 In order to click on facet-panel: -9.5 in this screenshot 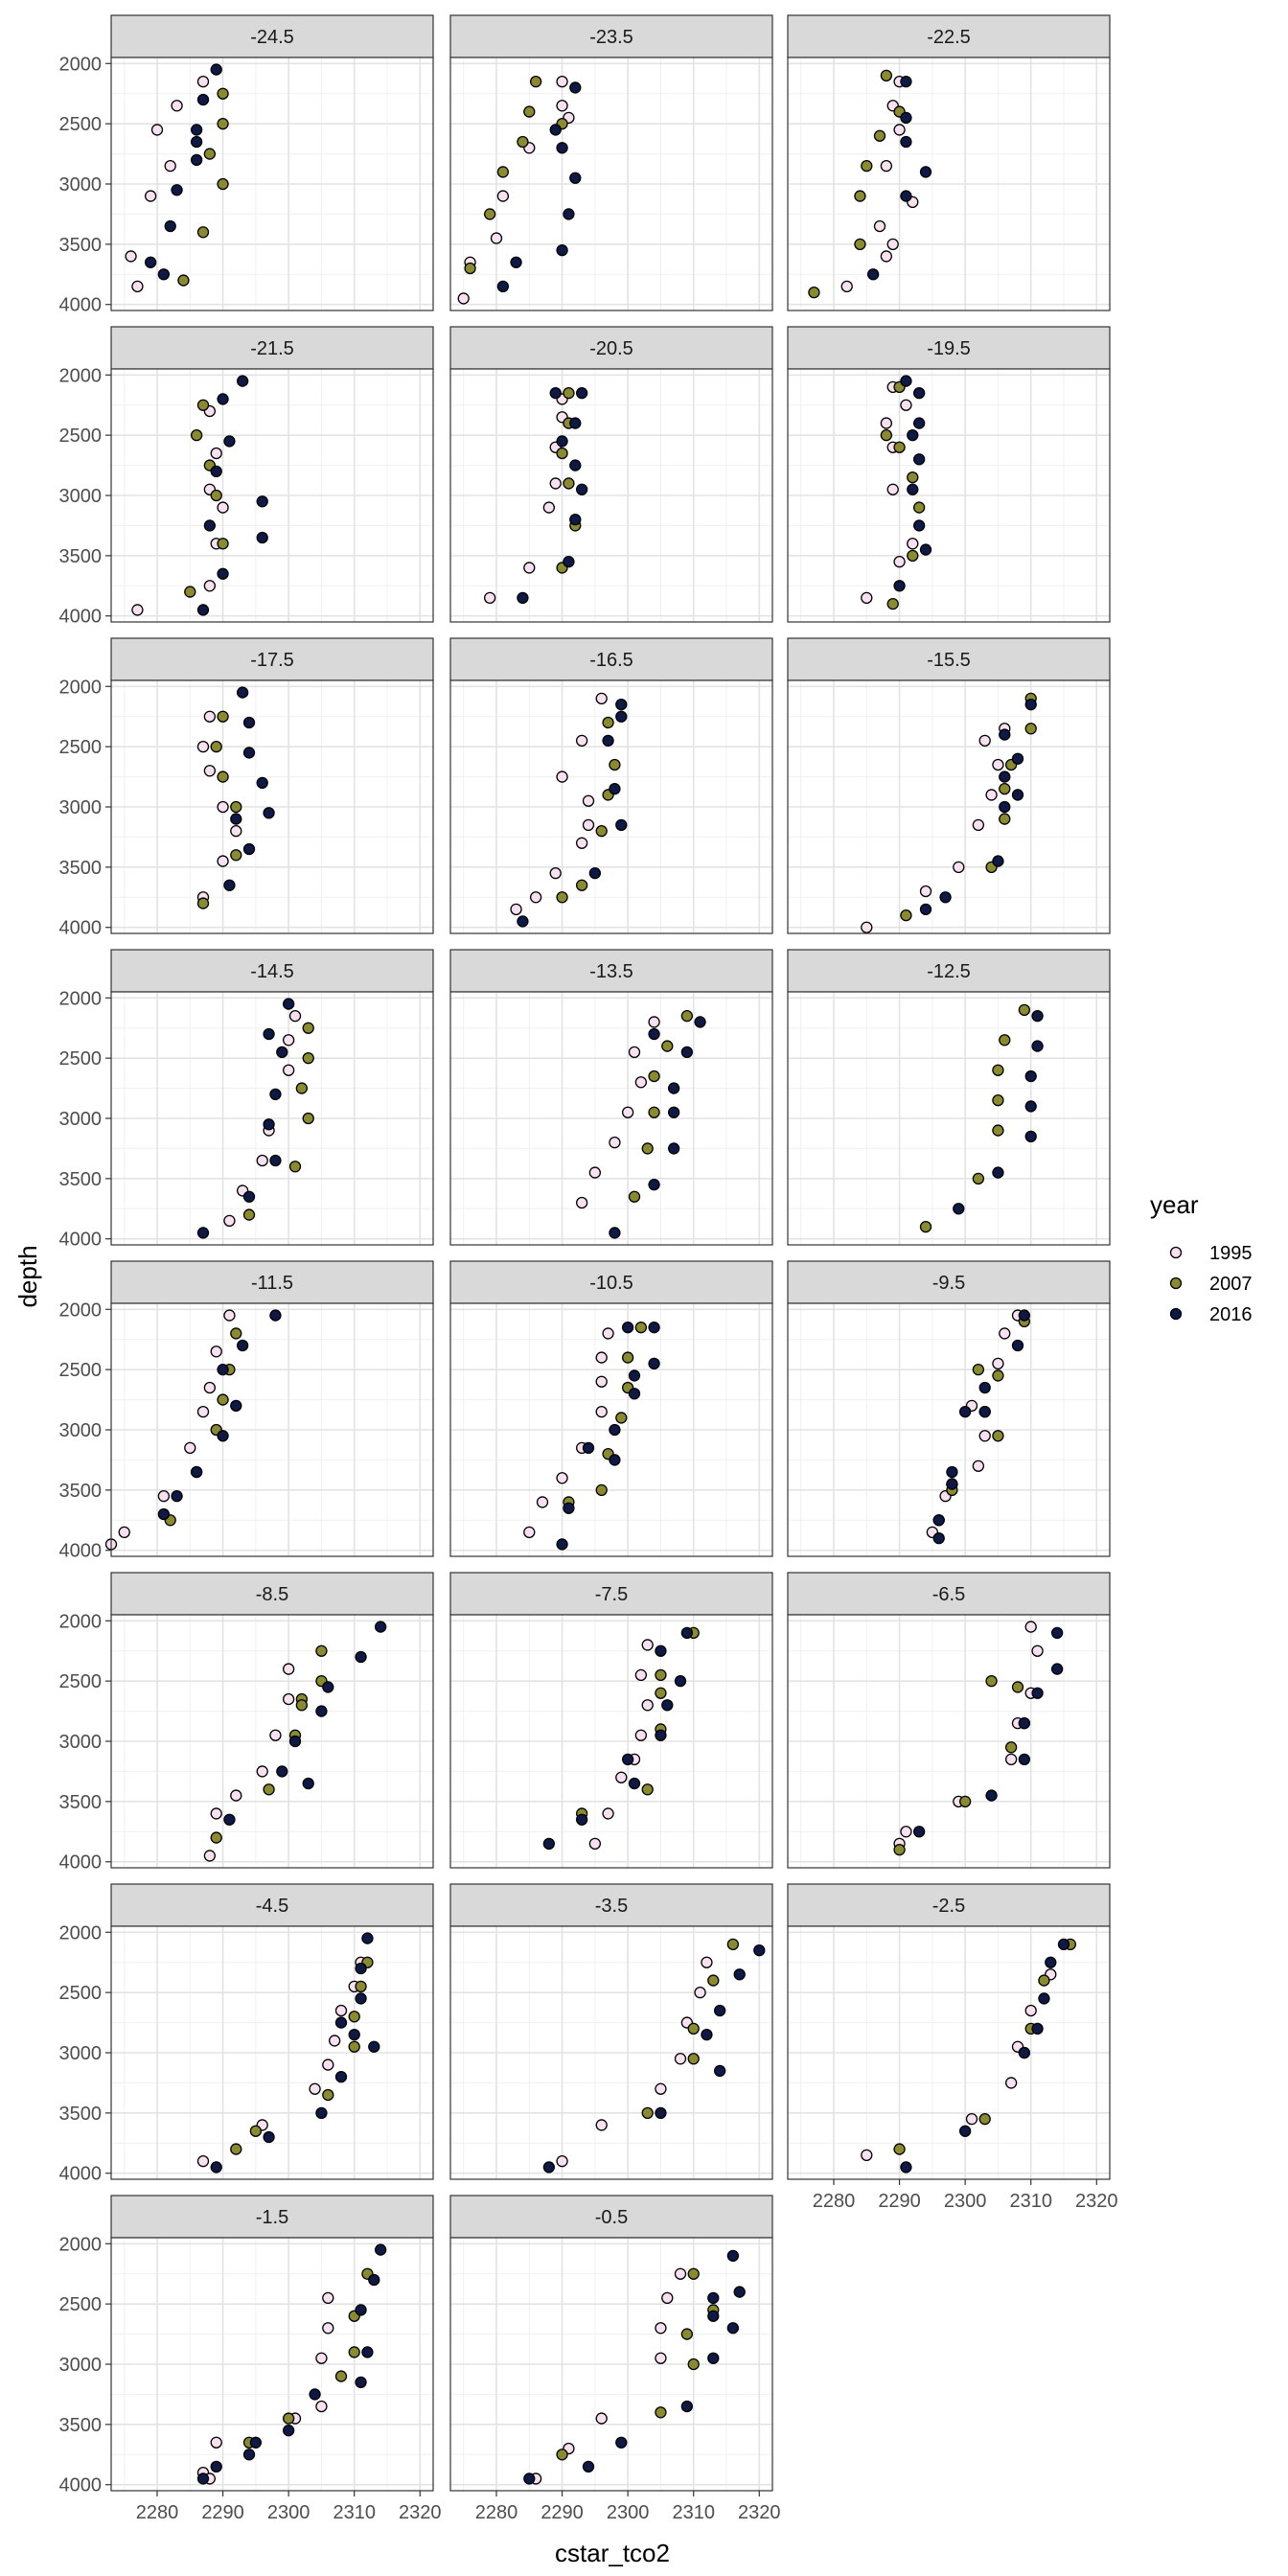, I will do `click(949, 1408)`.